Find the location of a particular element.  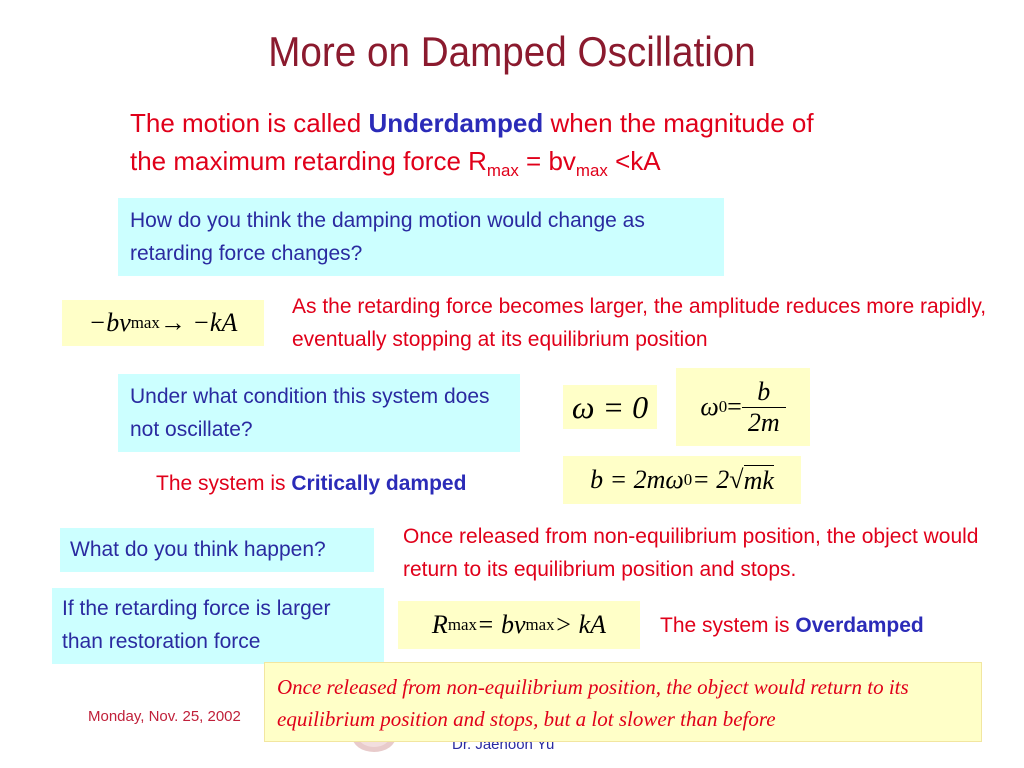

eq1-arrow: → −kA is located at coordinates (198, 322).